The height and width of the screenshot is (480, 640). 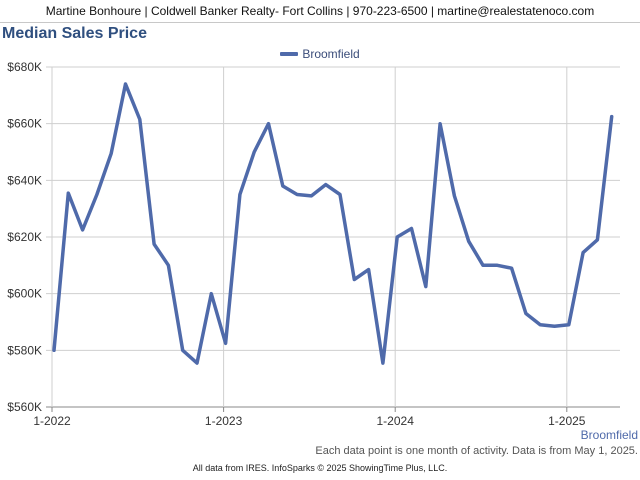 I want to click on y-tick-label: $580K, so click(x=24, y=350).